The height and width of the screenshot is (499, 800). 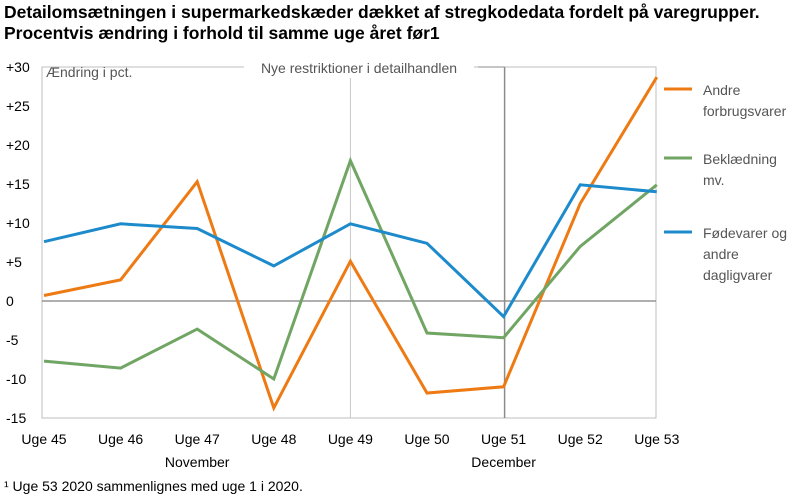 I want to click on x-month-label: December, so click(x=503, y=462).